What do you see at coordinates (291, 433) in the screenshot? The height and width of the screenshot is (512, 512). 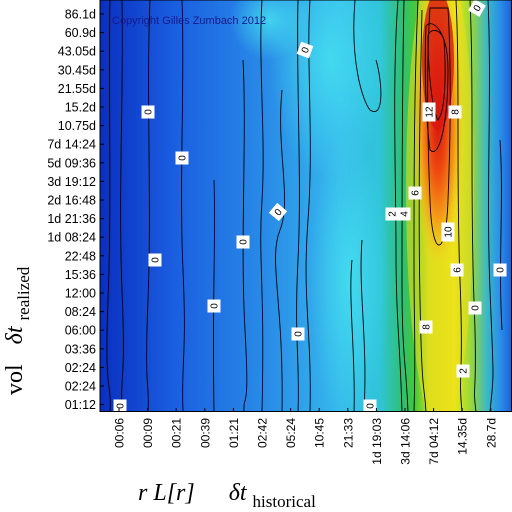 I see `x-tick-label: 05:24` at bounding box center [291, 433].